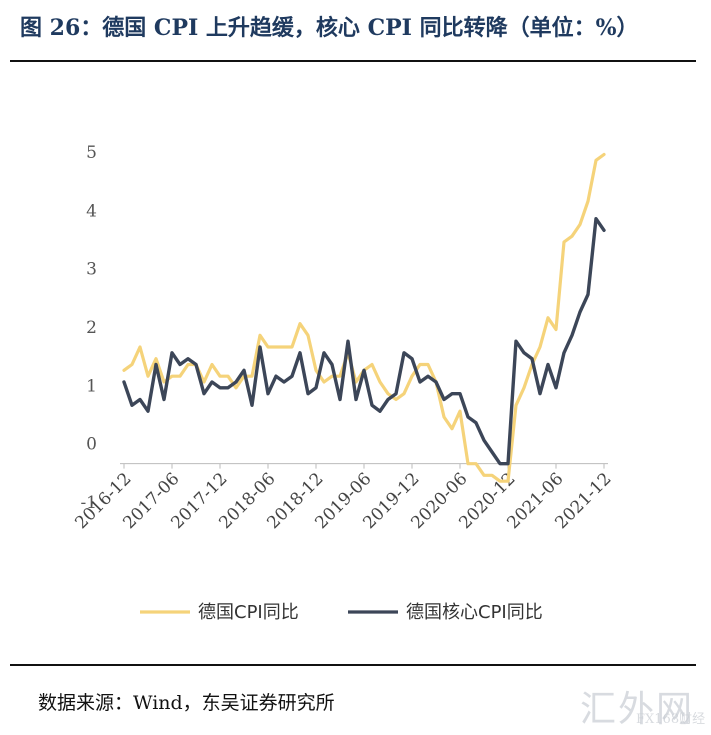  I want to click on y-tick-label: -1, so click(88, 503).